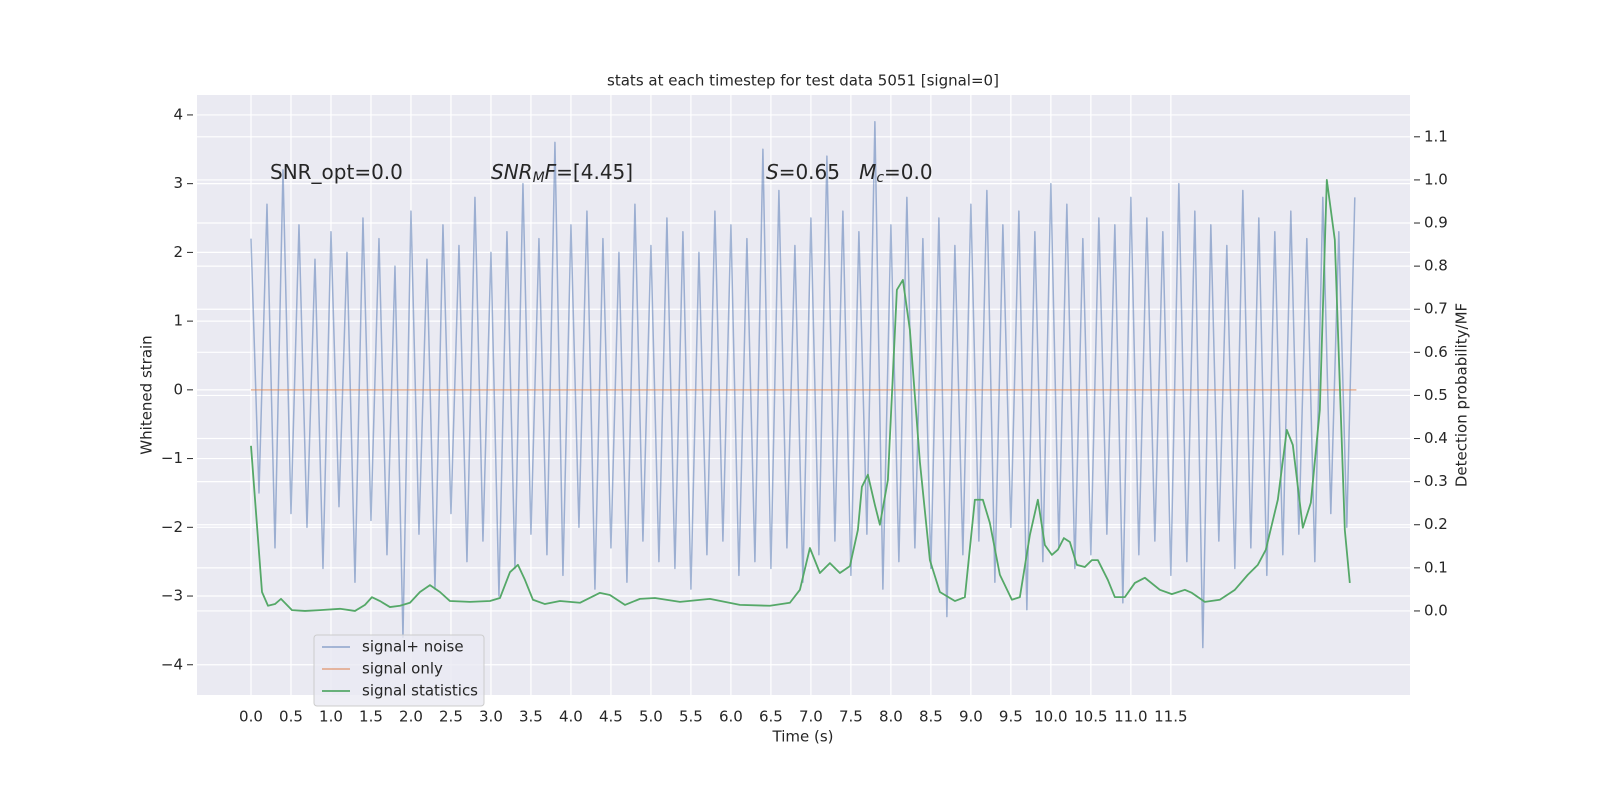 This screenshot has height=800, width=1600. I want to click on y2-tick-label: 0.9, so click(1436, 223).